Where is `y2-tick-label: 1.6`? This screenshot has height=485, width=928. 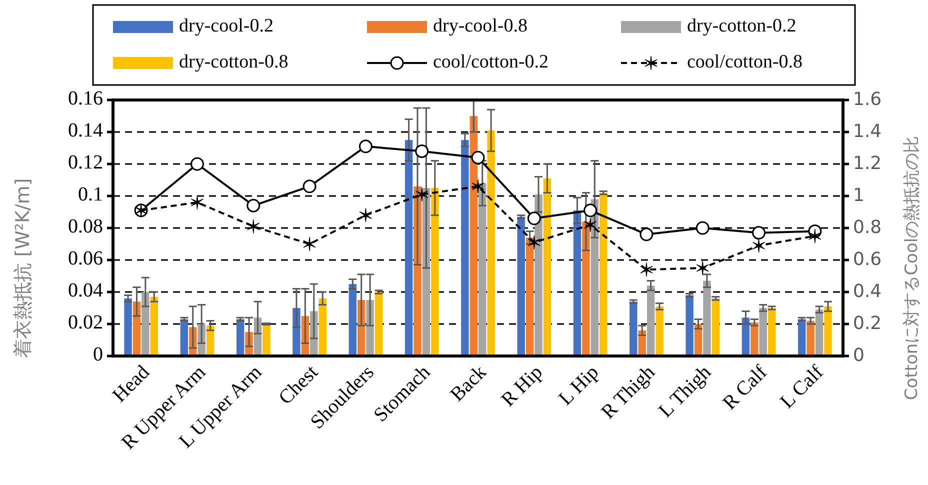
y2-tick-label: 1.6 is located at coordinates (867, 99).